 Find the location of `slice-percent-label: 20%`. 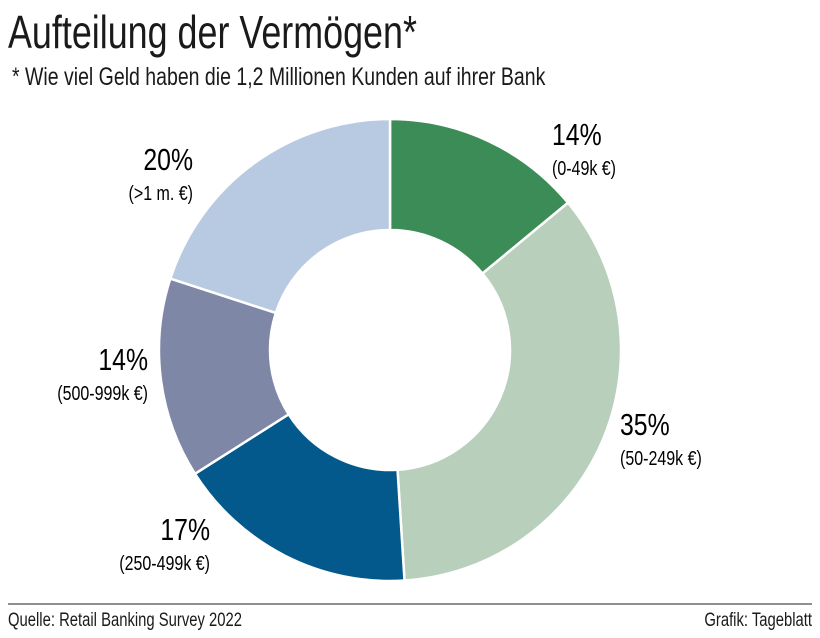

slice-percent-label: 20% is located at coordinates (168, 159).